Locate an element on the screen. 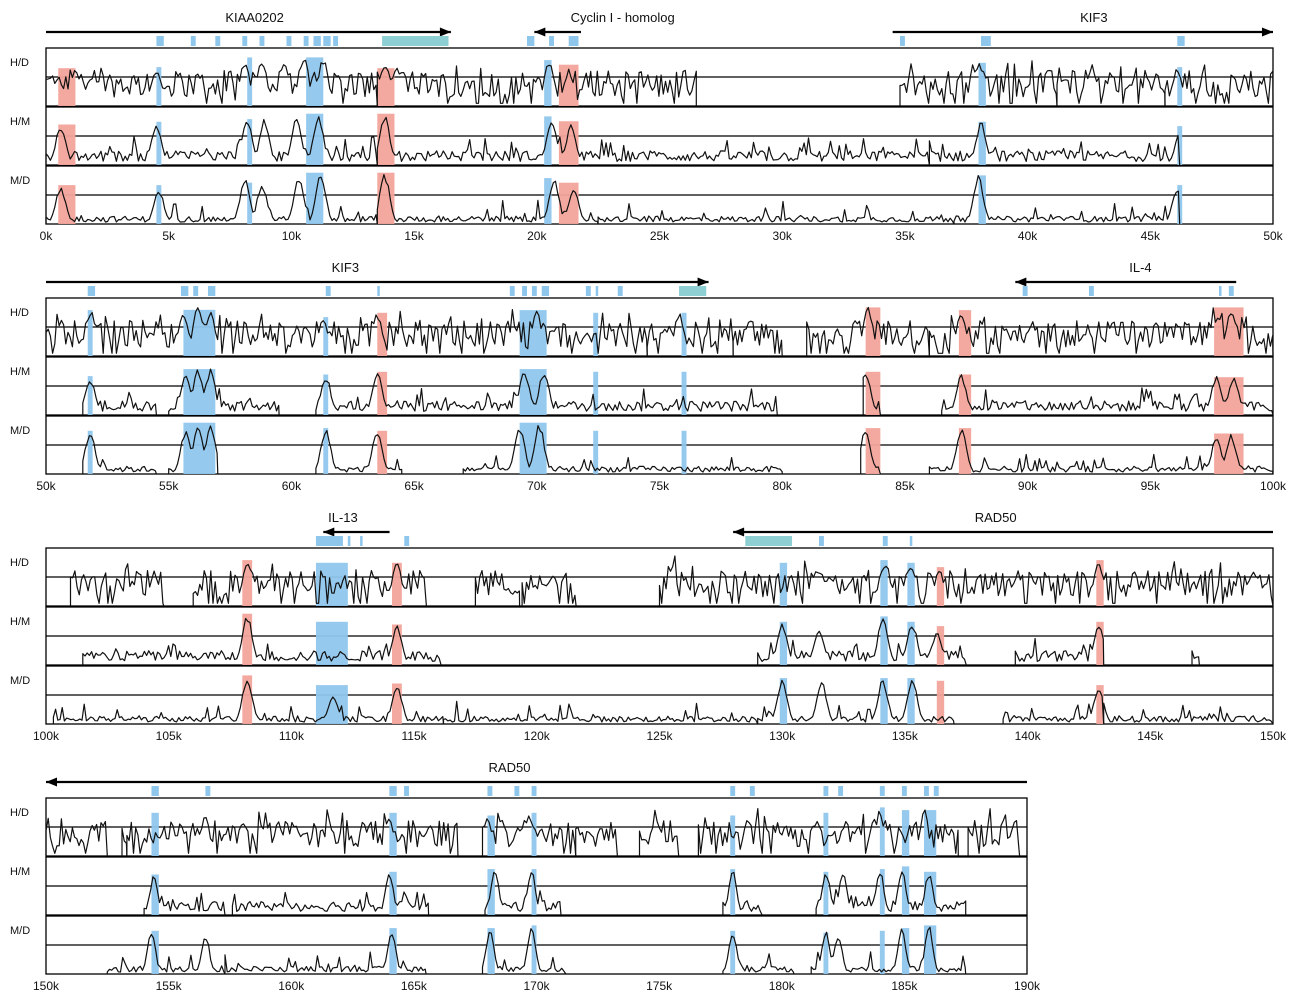  tick-label: 190k is located at coordinates (1027, 986).